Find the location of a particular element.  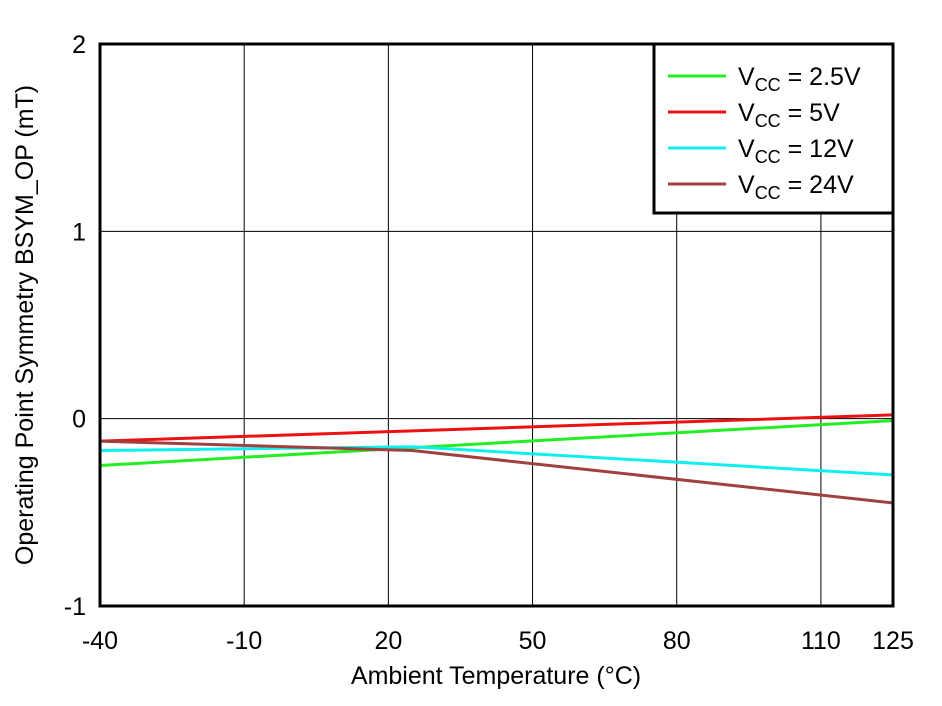

y-tick-label: 0 is located at coordinates (79, 420).